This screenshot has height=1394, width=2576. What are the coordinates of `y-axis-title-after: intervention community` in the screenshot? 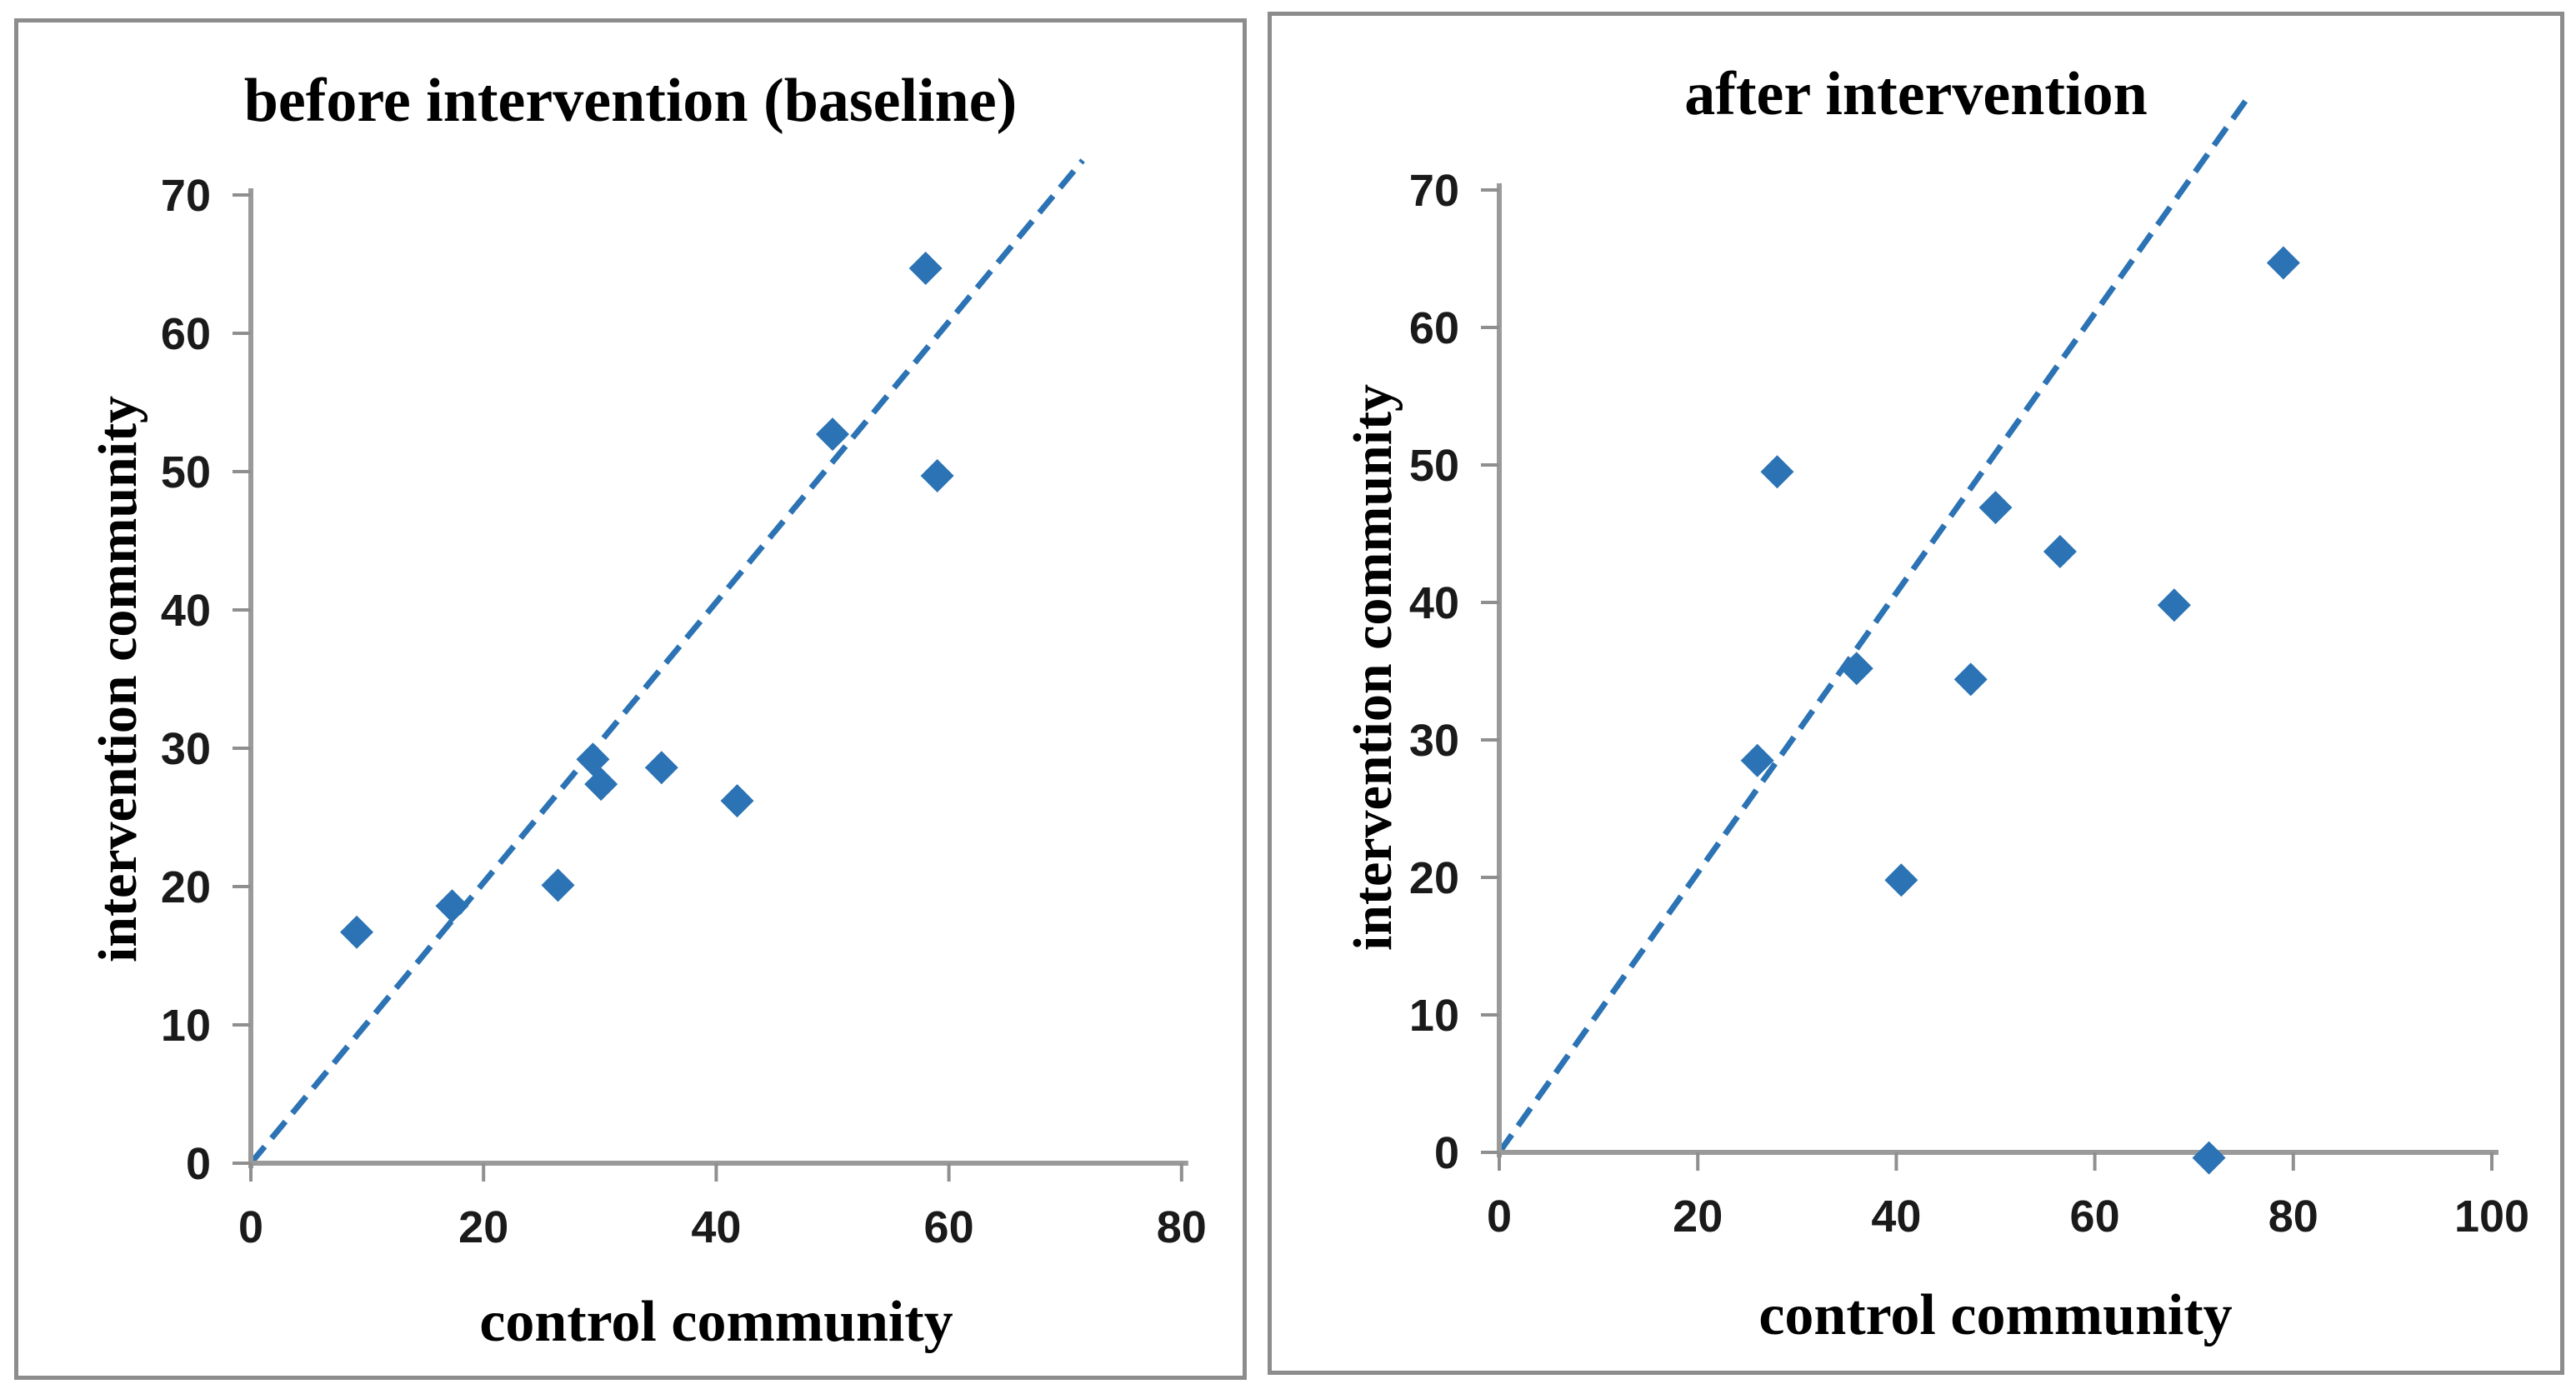 It's located at (1373, 667).